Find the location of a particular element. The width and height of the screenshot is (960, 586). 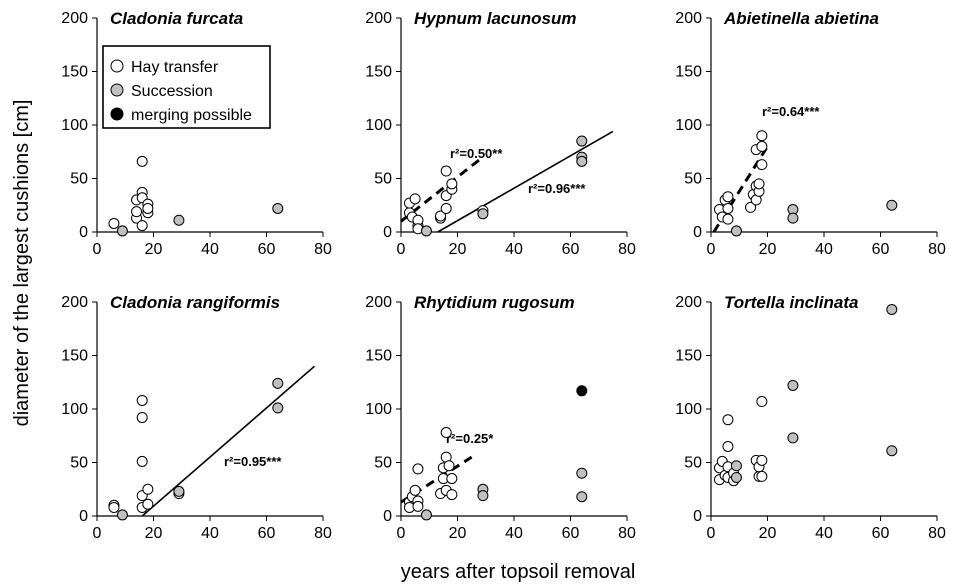

panel-title: Tortella inclinata is located at coordinates (791, 302).